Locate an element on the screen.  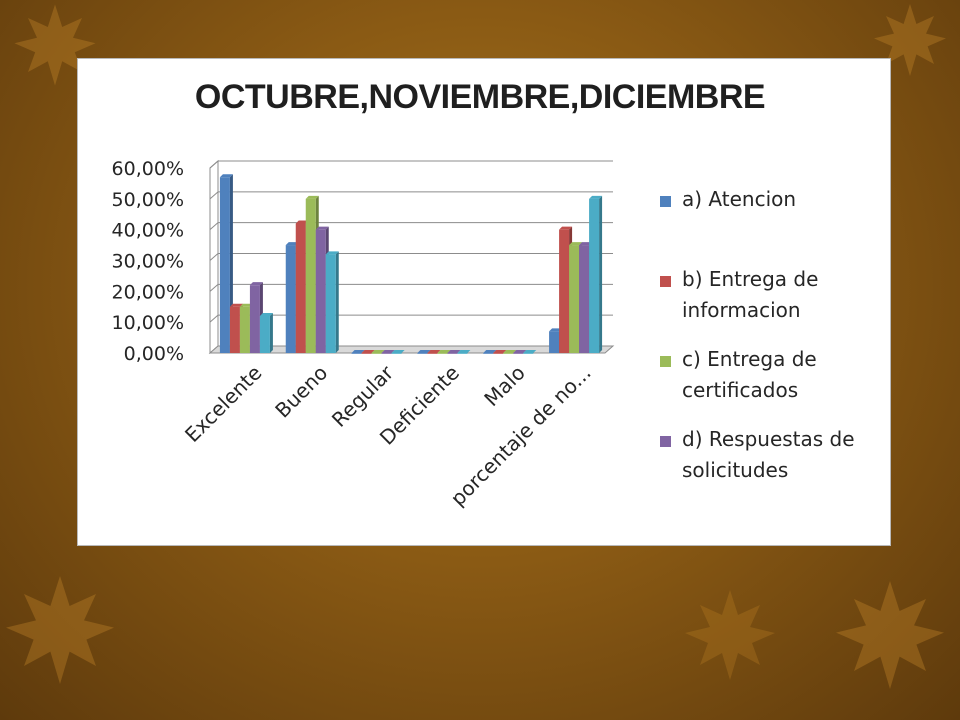
y-tick-label: 60,00% is located at coordinates (148, 169).